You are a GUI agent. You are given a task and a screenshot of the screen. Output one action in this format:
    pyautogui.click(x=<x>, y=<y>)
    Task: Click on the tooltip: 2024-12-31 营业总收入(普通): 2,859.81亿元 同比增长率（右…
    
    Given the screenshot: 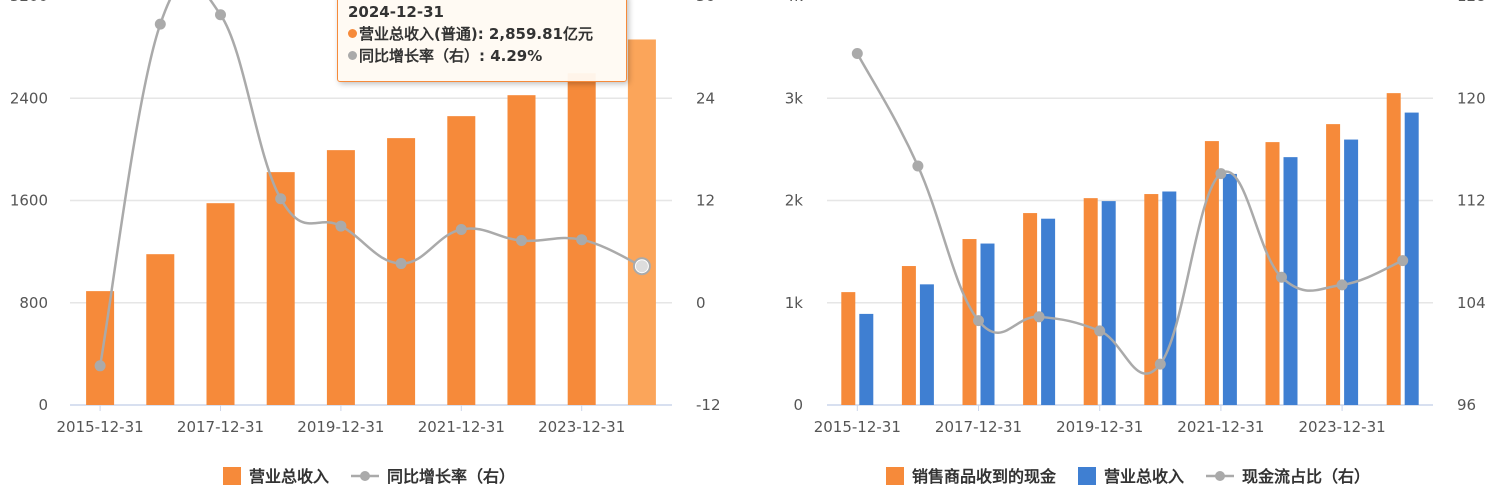 What is the action you would take?
    pyautogui.click(x=482, y=41)
    